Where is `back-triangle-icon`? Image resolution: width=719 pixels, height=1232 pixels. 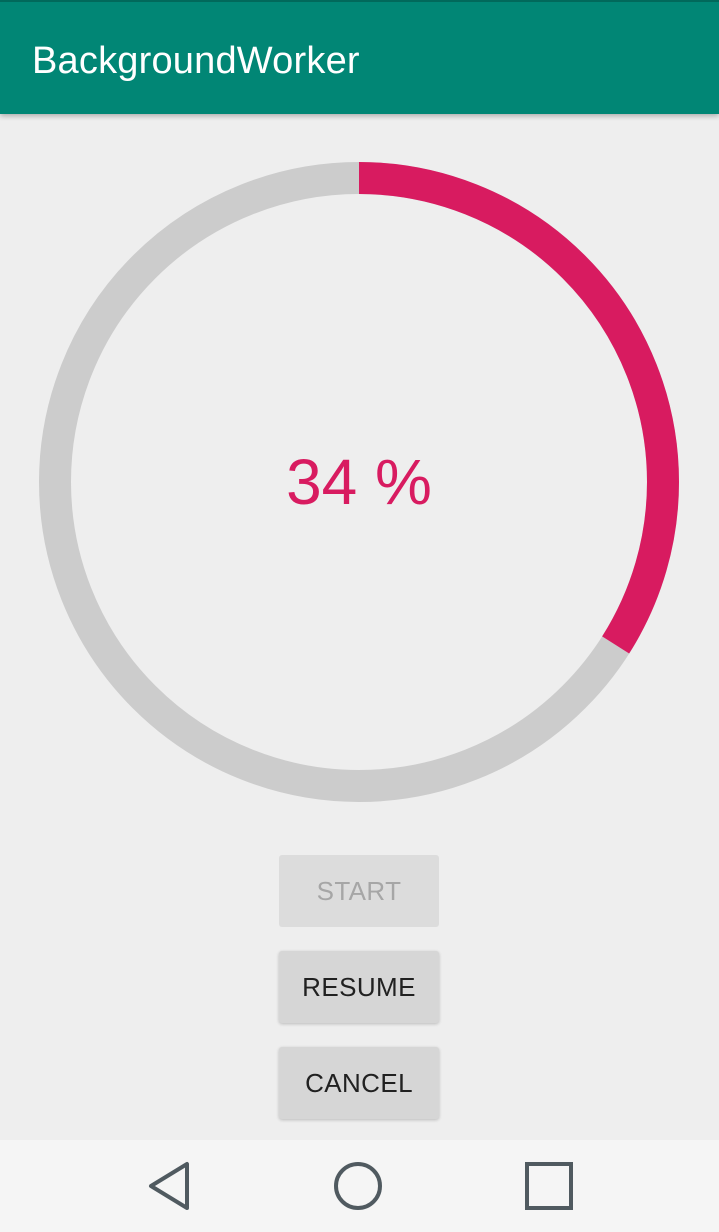
back-triangle-icon is located at coordinates (169, 1186).